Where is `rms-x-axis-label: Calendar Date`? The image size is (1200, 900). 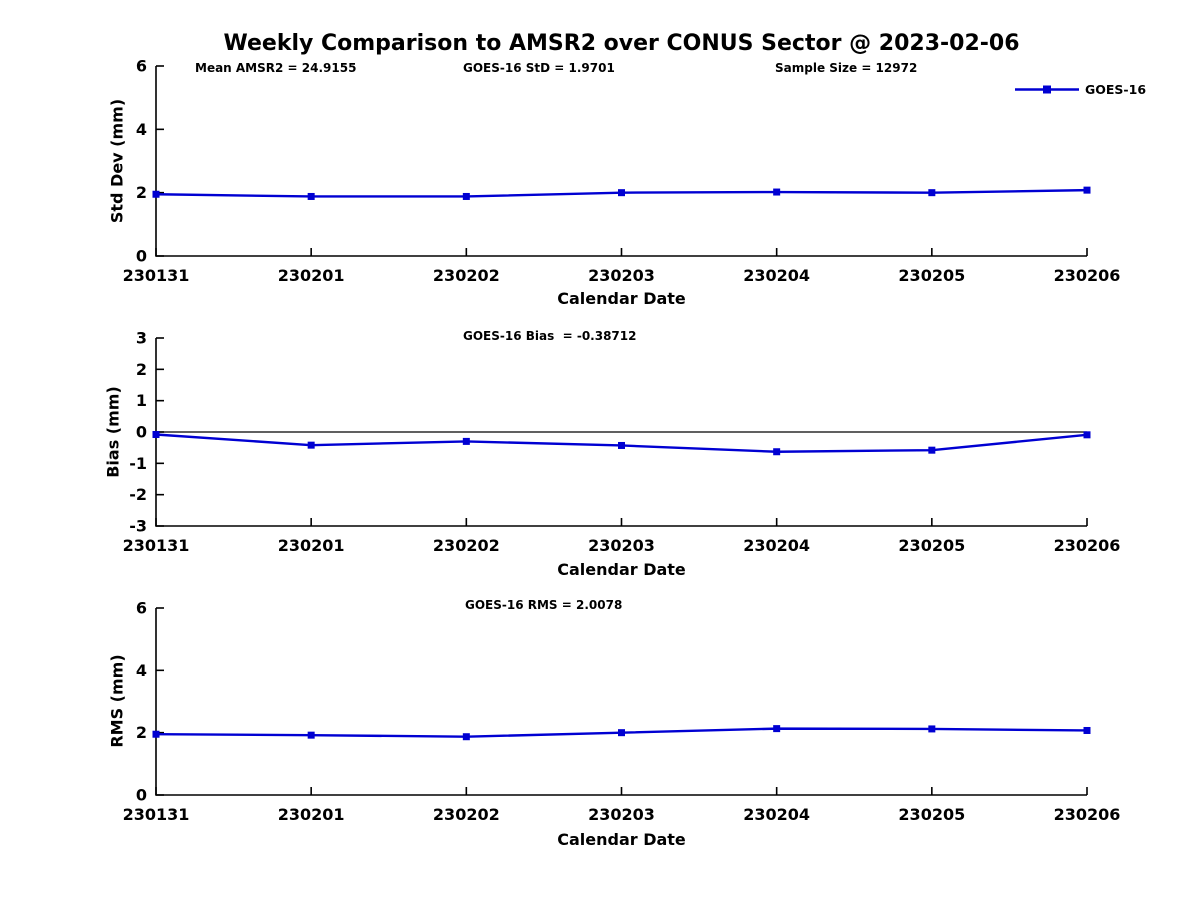 rms-x-axis-label: Calendar Date is located at coordinates (621, 839).